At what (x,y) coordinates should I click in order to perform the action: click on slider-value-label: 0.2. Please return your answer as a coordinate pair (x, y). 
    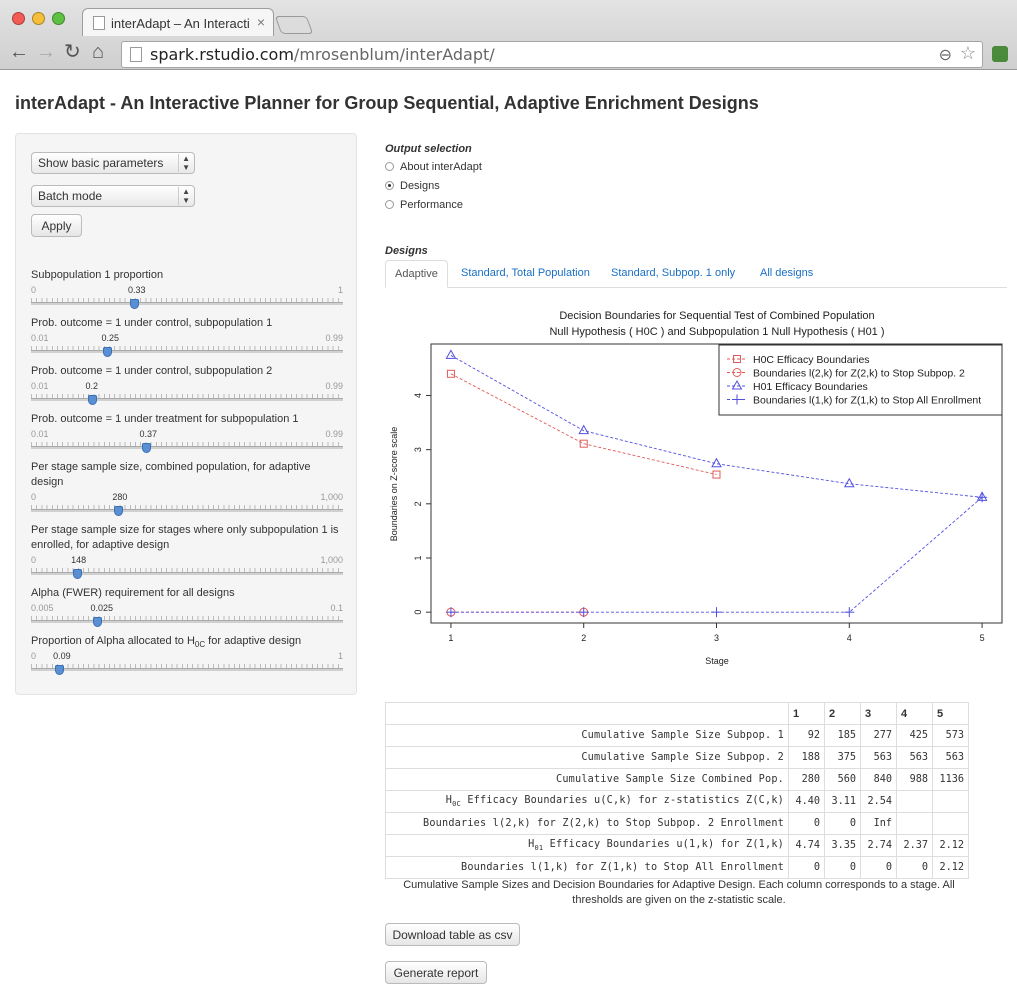
    Looking at the image, I should click on (92, 386).